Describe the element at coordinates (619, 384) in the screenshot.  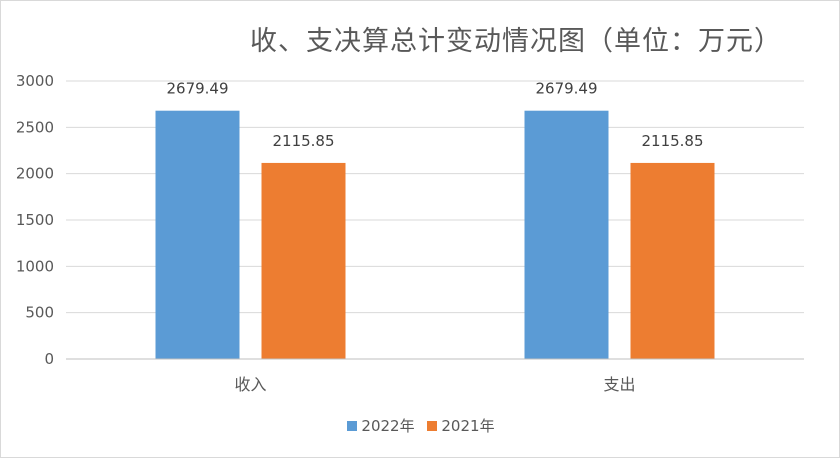
I see `x-category-label: 支出` at that location.